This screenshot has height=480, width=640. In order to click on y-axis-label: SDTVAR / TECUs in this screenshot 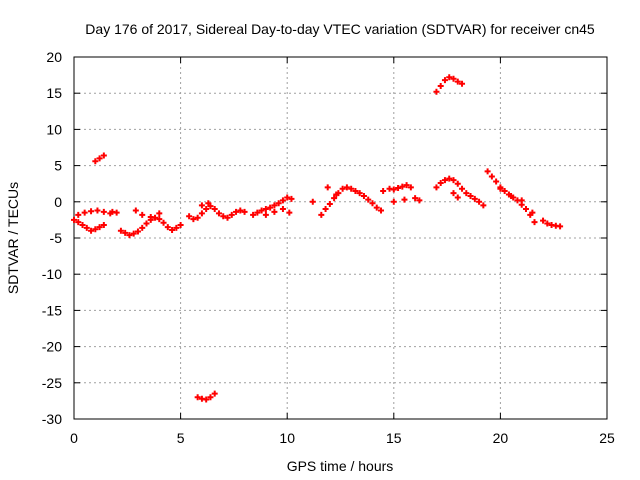, I will do `click(13, 238)`.